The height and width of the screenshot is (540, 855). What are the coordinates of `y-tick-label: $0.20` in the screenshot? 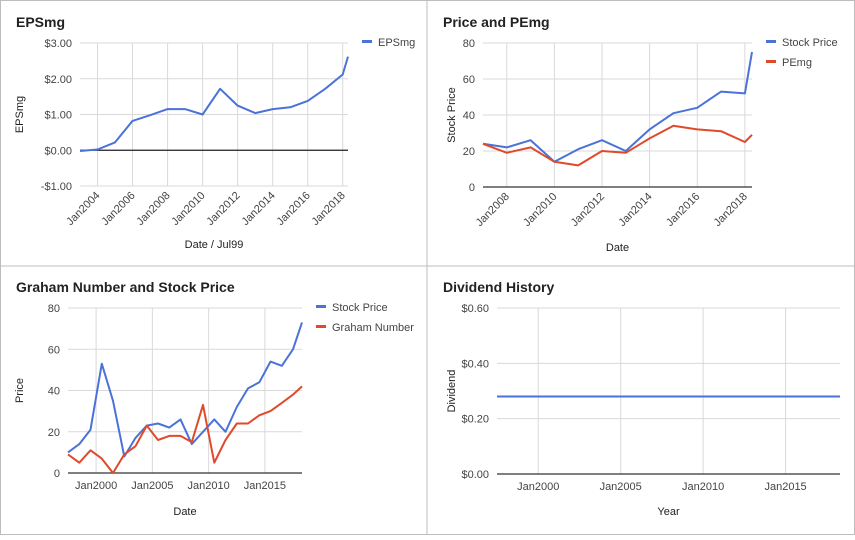 It's located at (475, 420).